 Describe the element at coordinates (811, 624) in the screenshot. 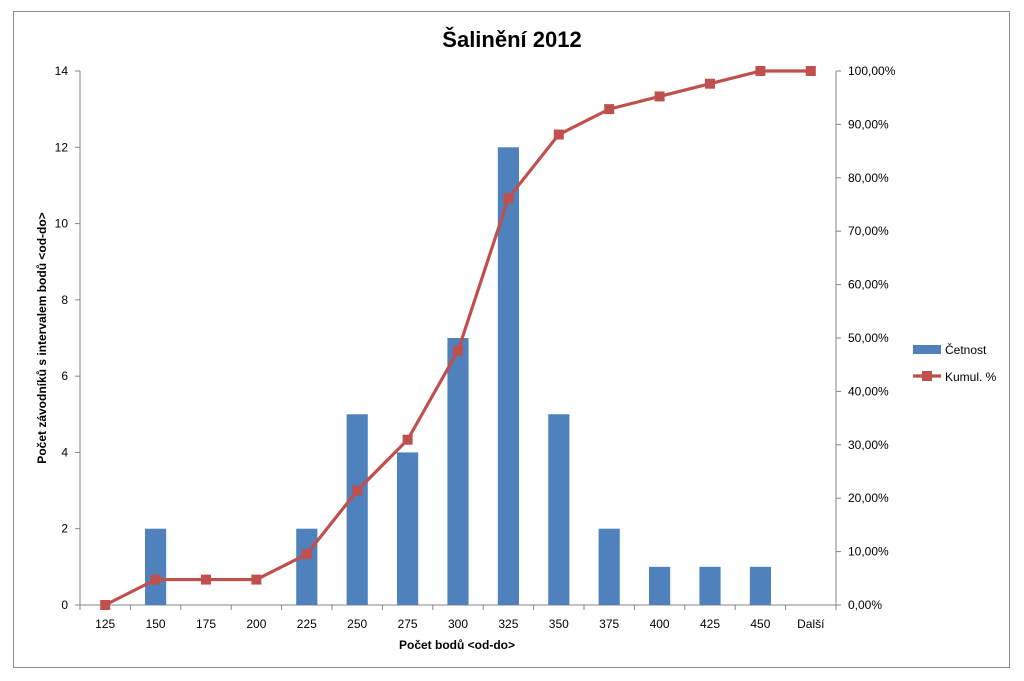

I see `x-tick-label: Další` at that location.